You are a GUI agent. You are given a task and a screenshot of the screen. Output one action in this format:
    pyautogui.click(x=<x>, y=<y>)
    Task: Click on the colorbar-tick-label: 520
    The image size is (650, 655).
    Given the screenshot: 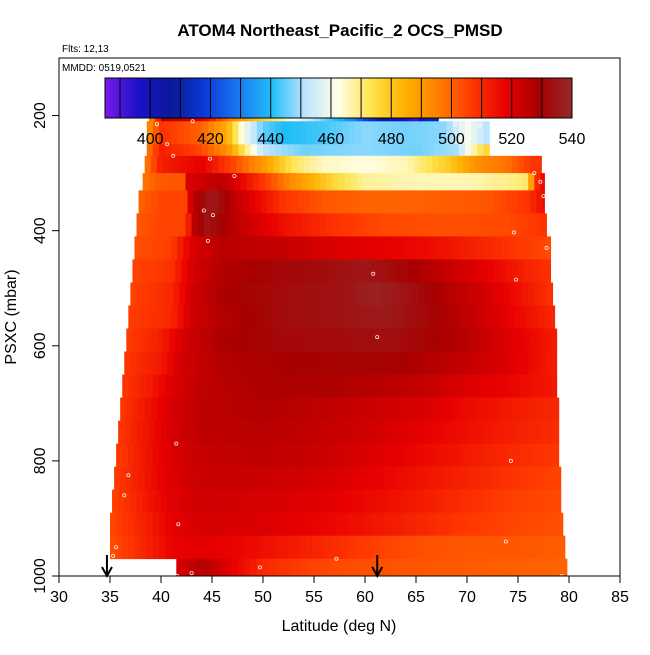 What is the action you would take?
    pyautogui.click(x=511, y=139)
    